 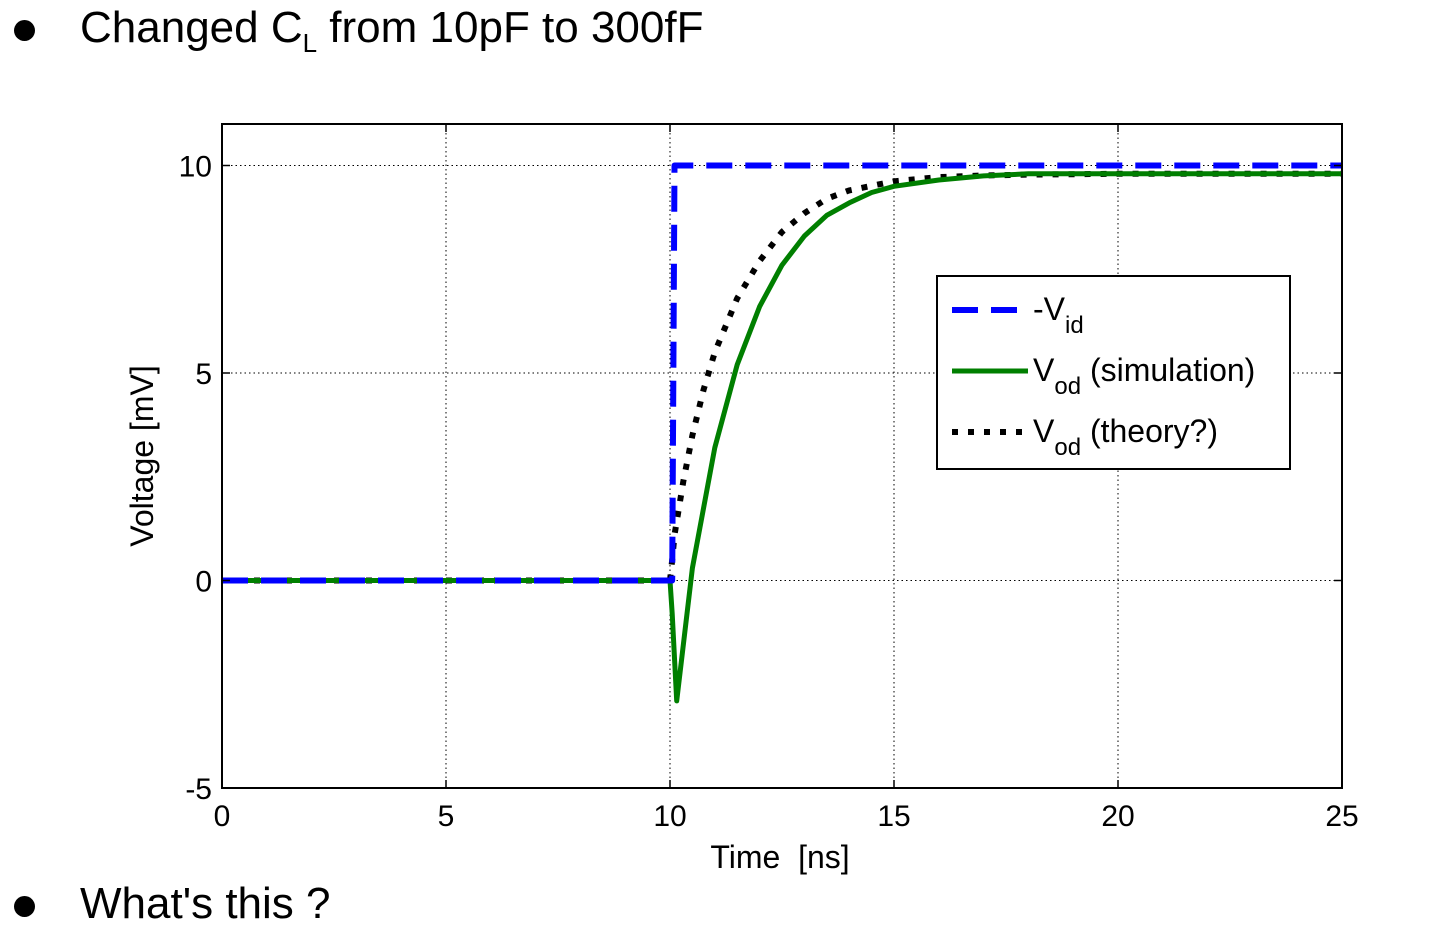 I want to click on legend-label: Vod (simulation), so click(x=1144, y=376).